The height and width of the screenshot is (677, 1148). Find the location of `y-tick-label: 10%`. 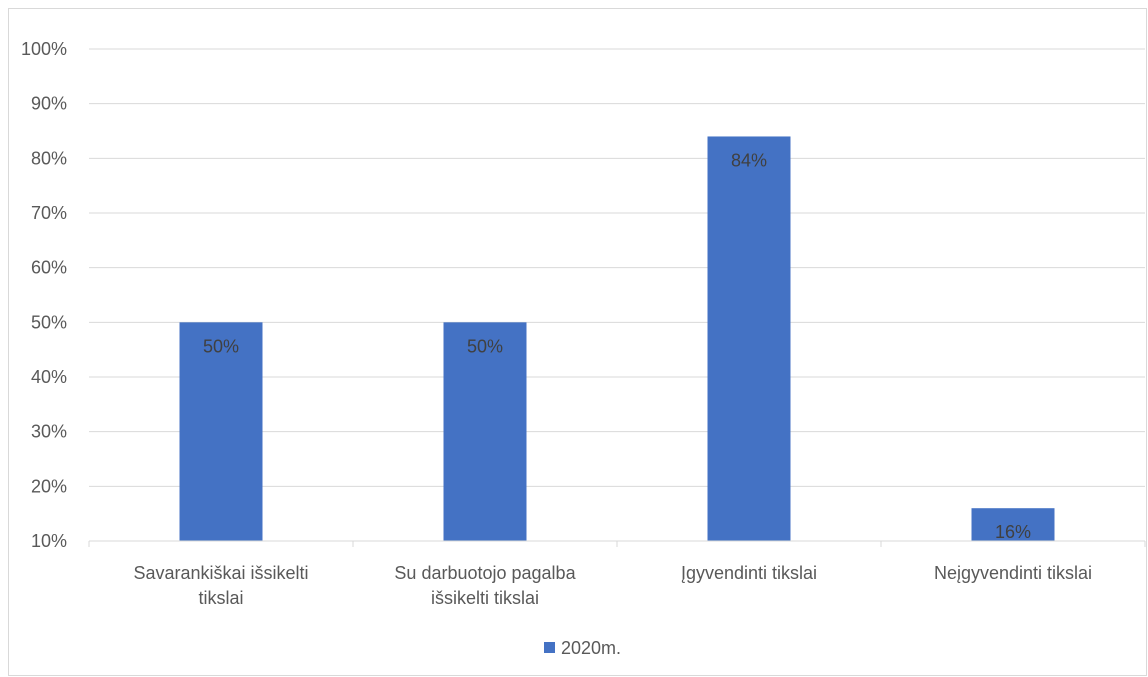

y-tick-label: 10% is located at coordinates (49, 541).